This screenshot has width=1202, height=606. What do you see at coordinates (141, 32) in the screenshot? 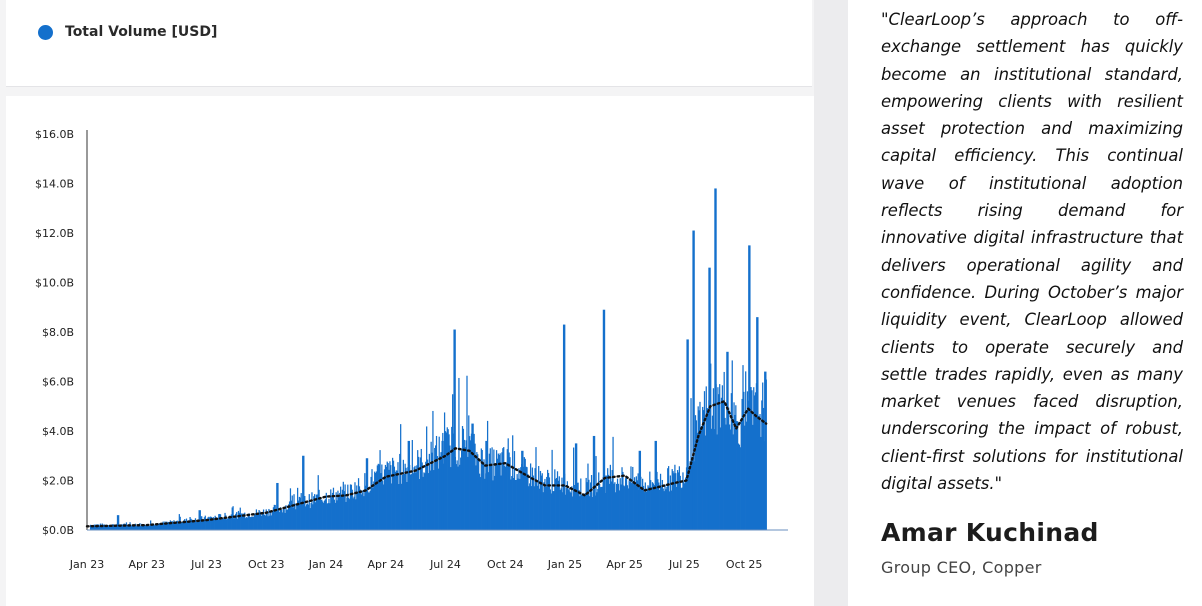
I see `legend-label: Total Volume [USD]` at bounding box center [141, 32].